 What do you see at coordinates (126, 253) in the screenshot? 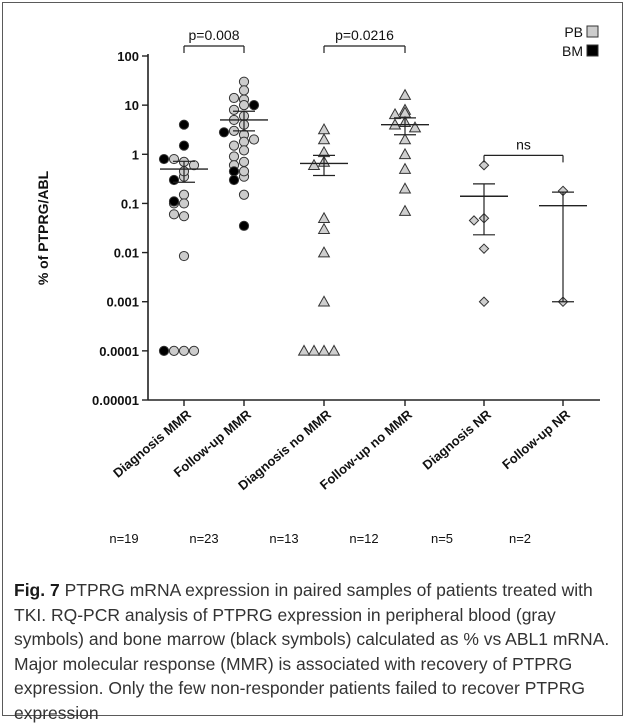
I see `y-tick-label: 0.01` at bounding box center [126, 253].